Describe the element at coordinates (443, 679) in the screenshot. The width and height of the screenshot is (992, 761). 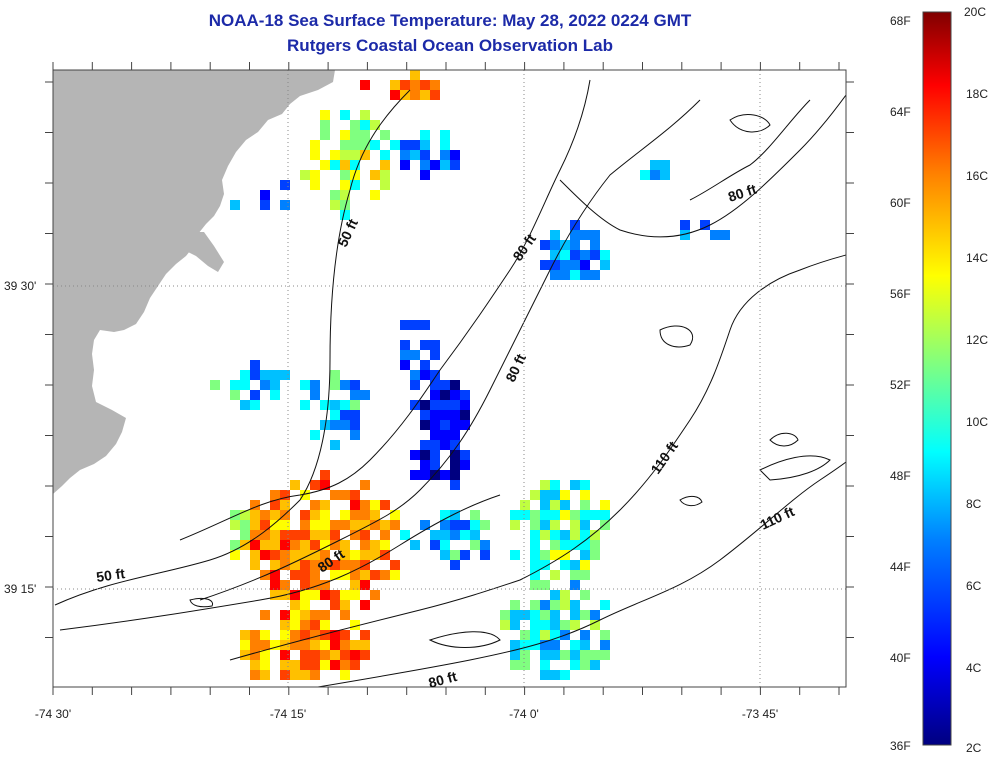
I see `contour-label: 80 ft` at that location.